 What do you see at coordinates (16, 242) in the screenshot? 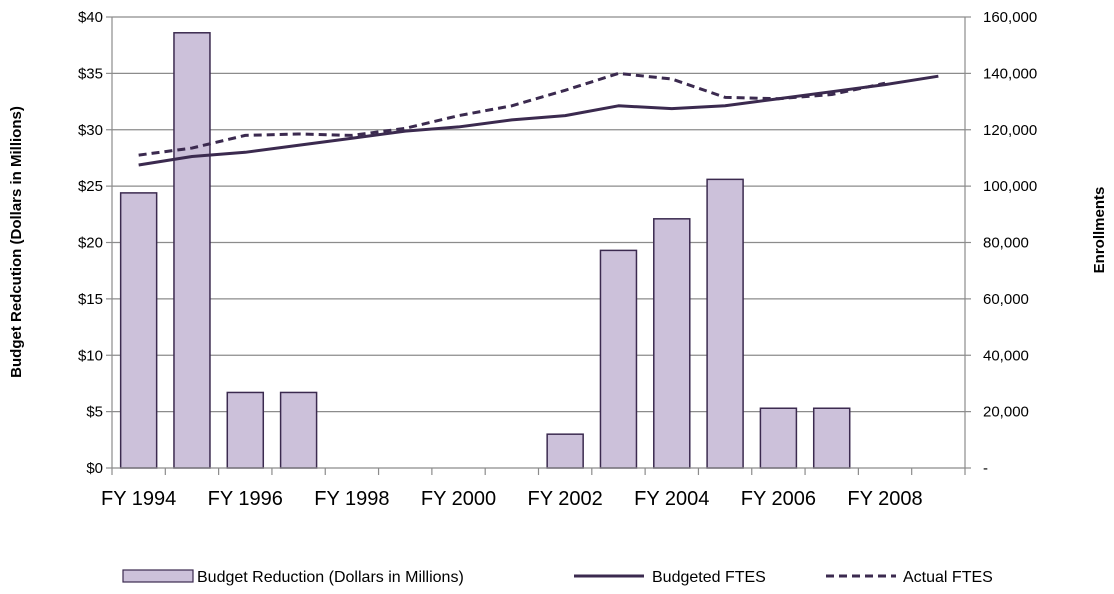
I see `left-axis-title: Budget Redcution (Dollars in Millions)` at bounding box center [16, 242].